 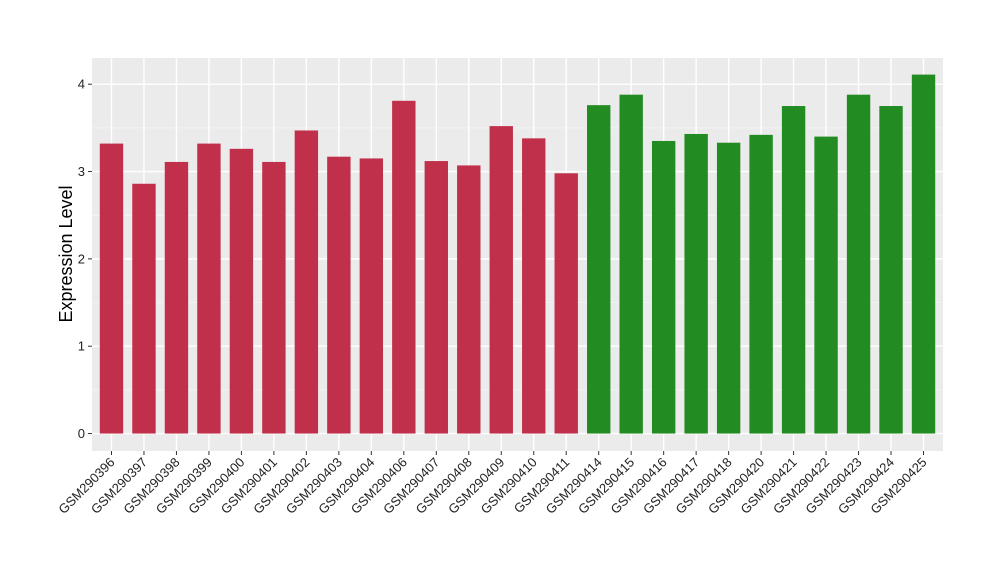 What do you see at coordinates (81, 346) in the screenshot?
I see `y-tick-label: 1` at bounding box center [81, 346].